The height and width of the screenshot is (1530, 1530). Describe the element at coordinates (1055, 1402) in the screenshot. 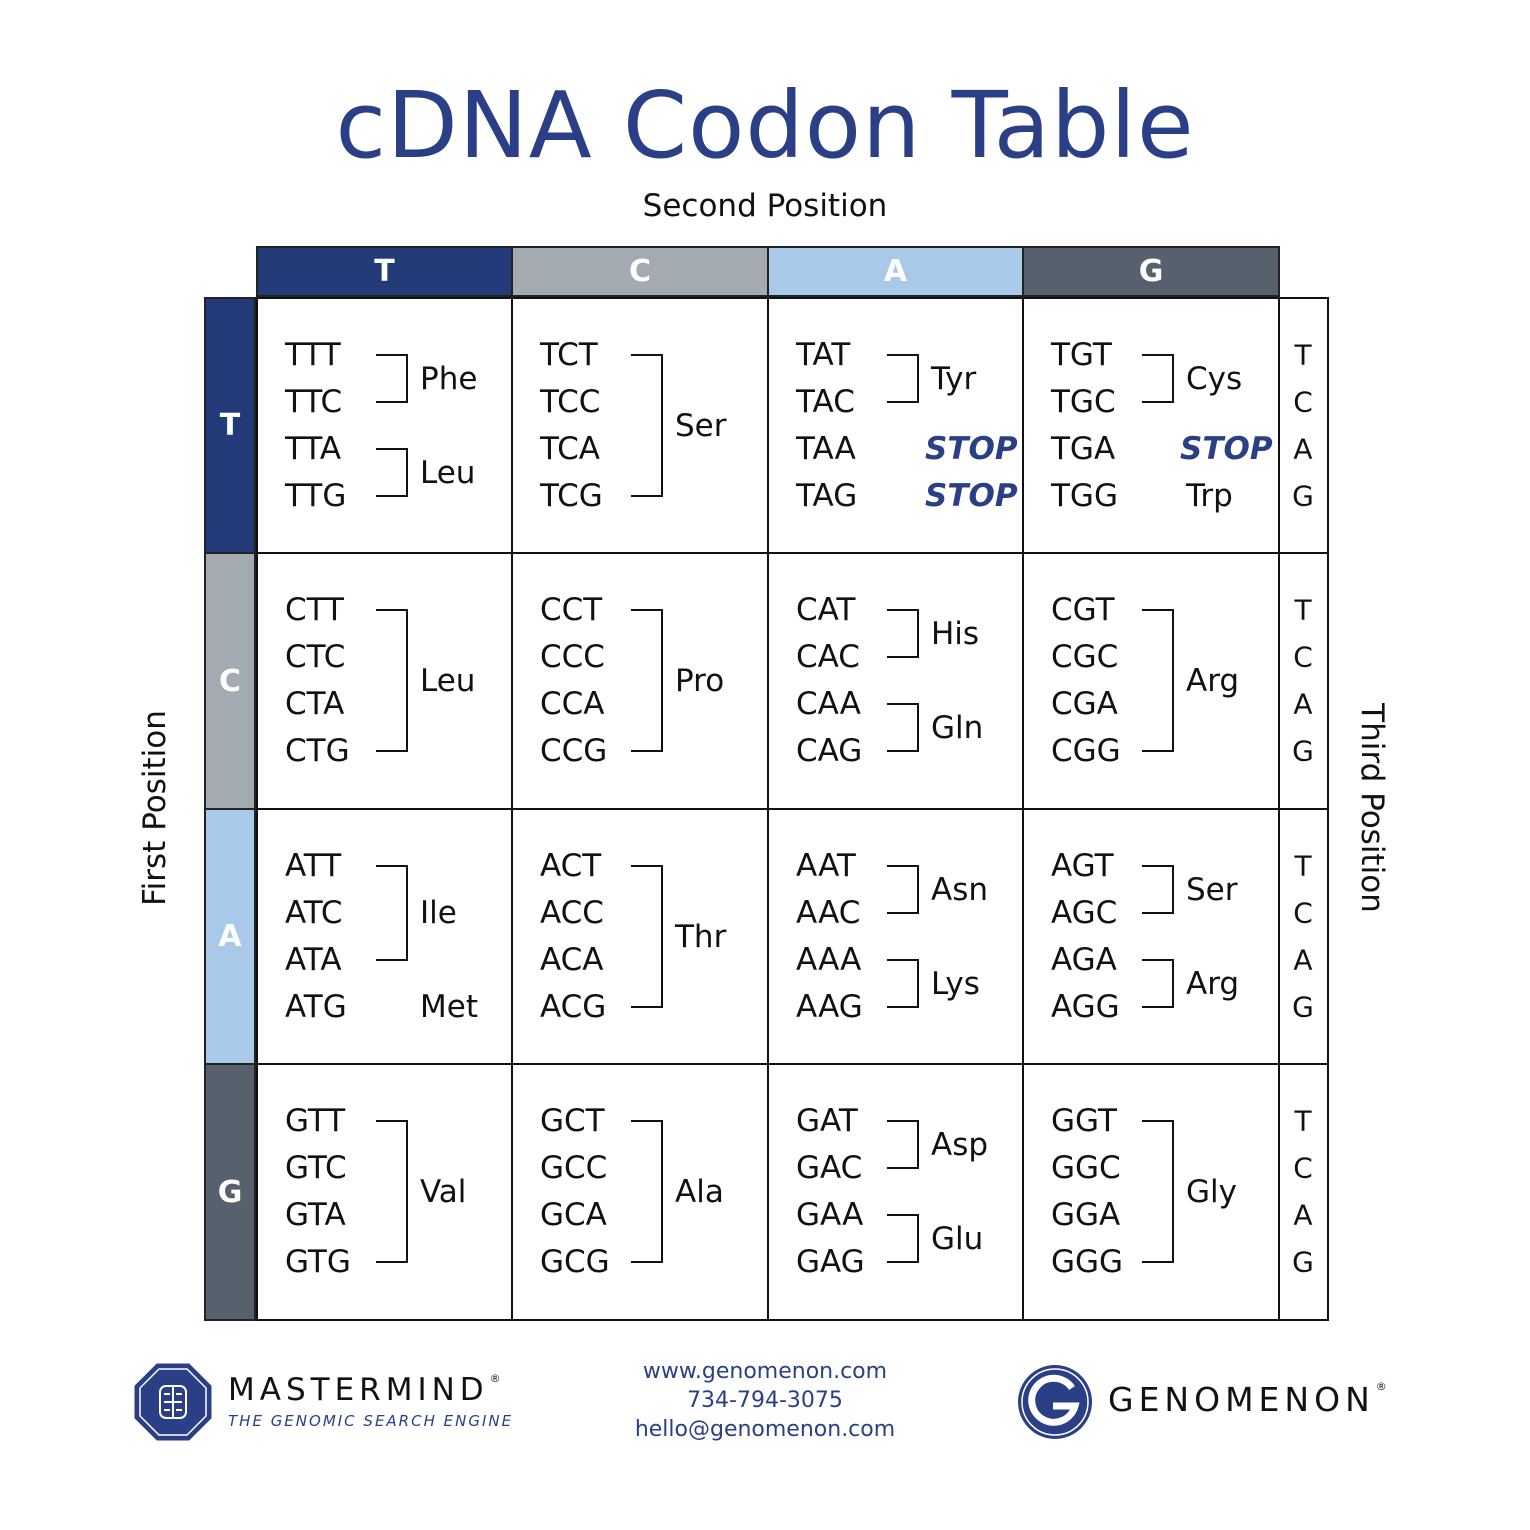

I see `genomenon-g-icon` at that location.